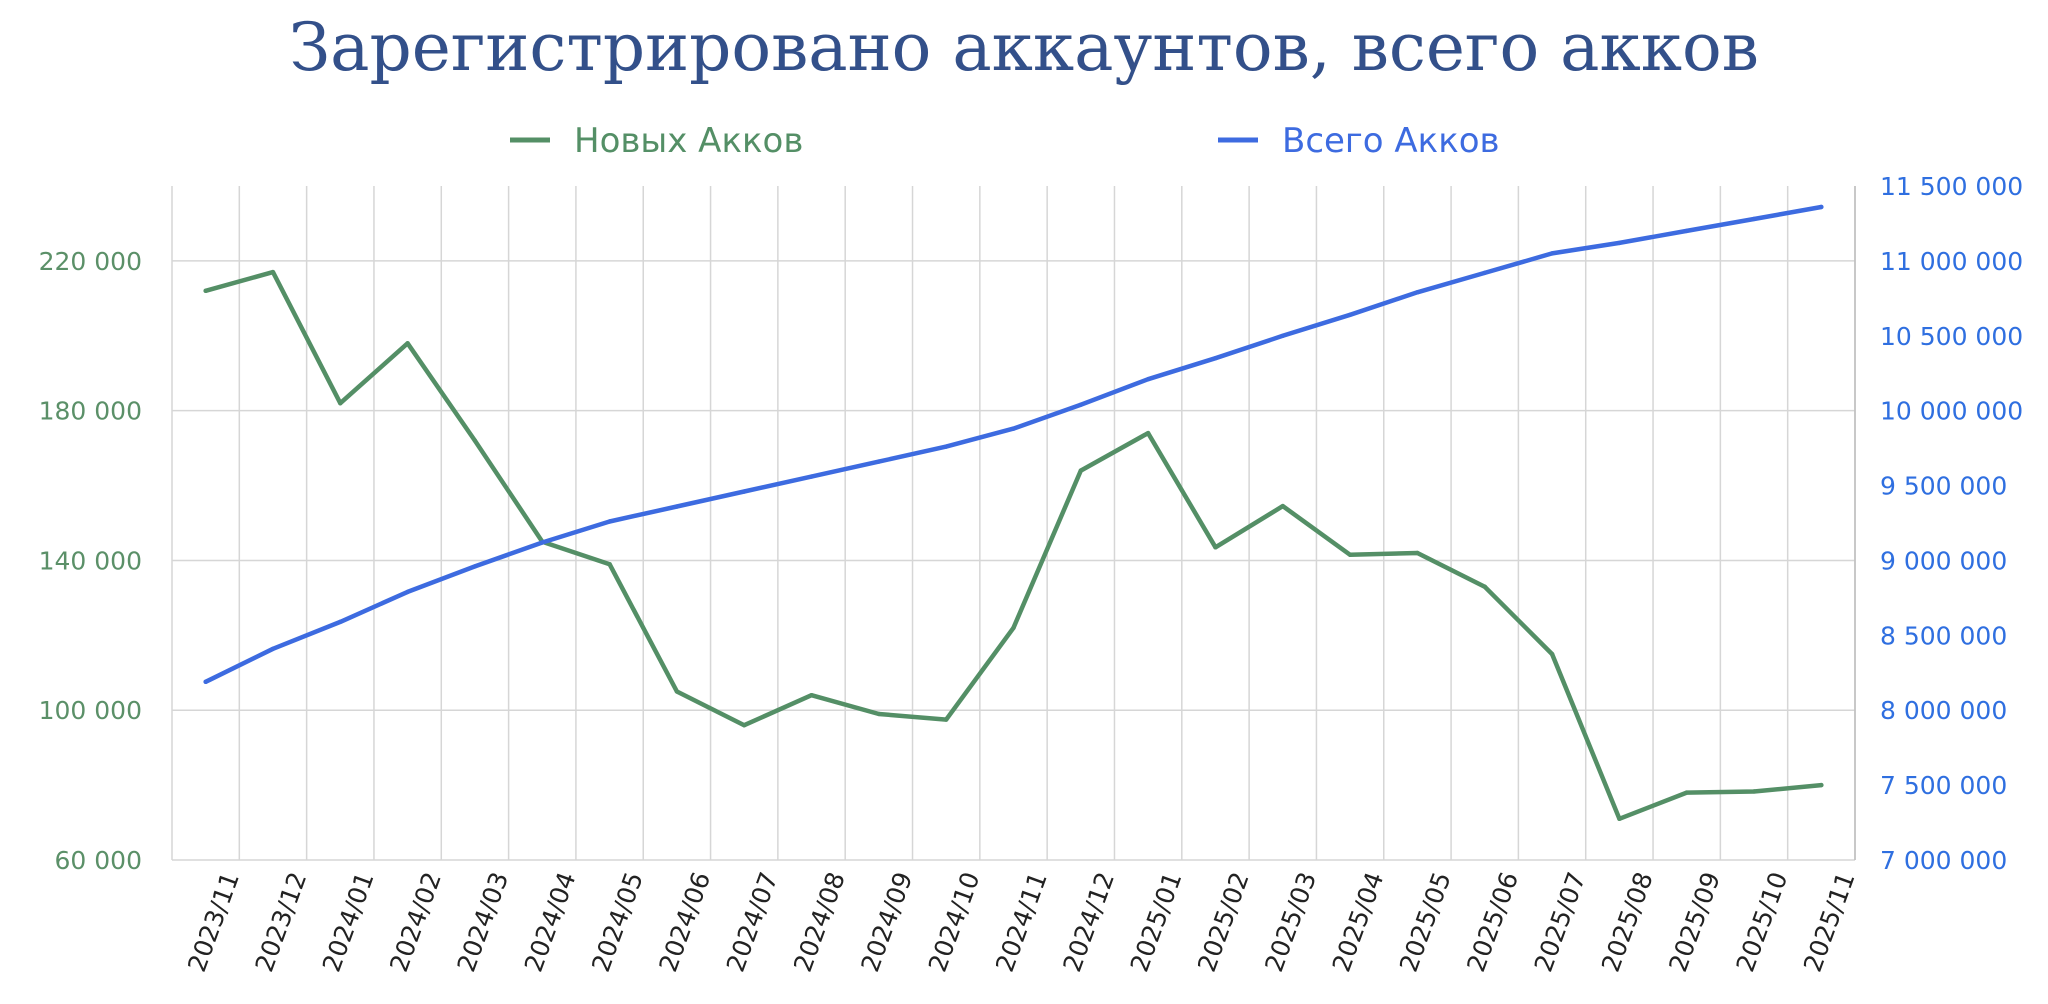 Image resolution: width=2048 pixels, height=1004 pixels. Describe the element at coordinates (213, 922) in the screenshot. I see `x-tick-label: 2023/11` at that location.